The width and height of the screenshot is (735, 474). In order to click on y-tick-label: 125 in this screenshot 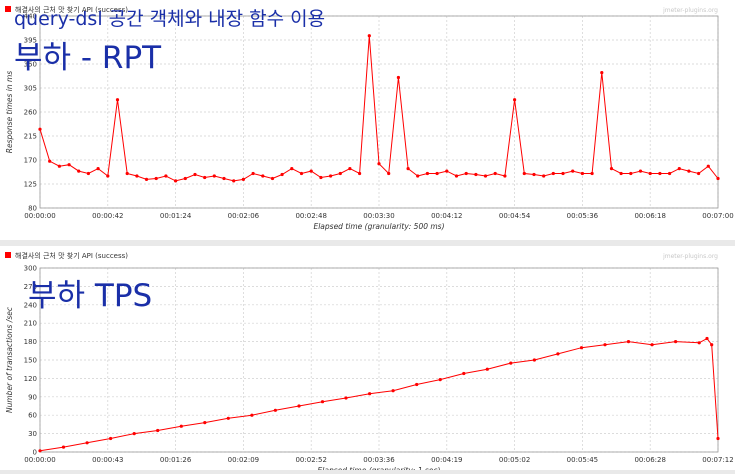, I will do `click(30, 185)`.